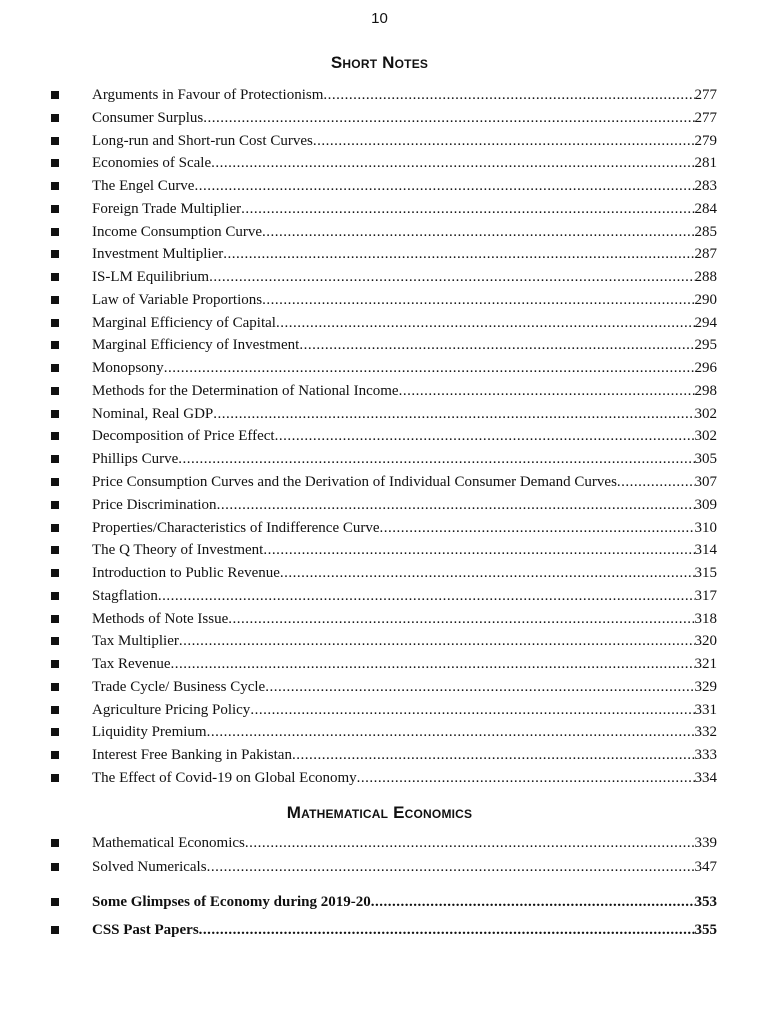 This screenshot has width=759, height=1024. What do you see at coordinates (706, 299) in the screenshot?
I see `entry-page-number: 290` at bounding box center [706, 299].